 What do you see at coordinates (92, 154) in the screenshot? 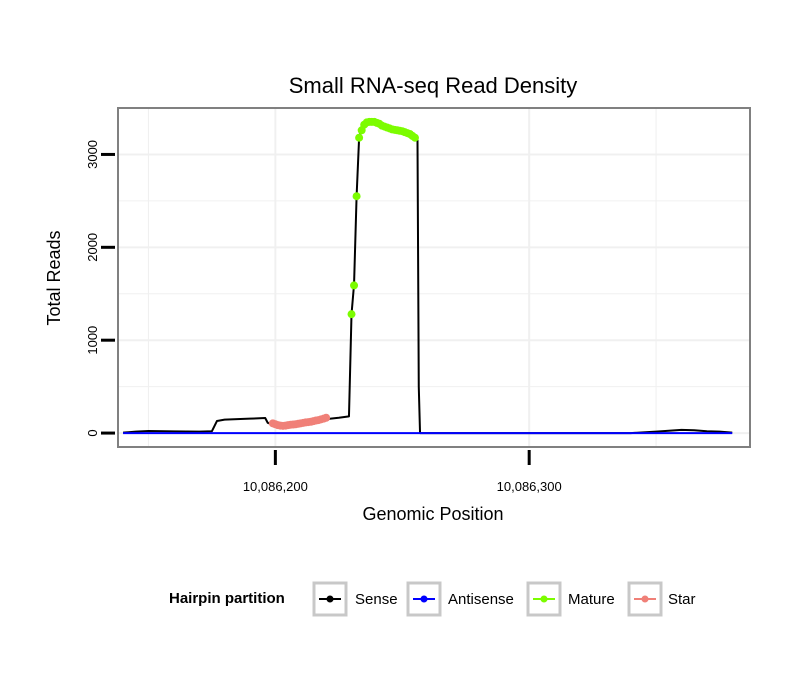
I see `y-tick-label: 3000` at bounding box center [92, 154].